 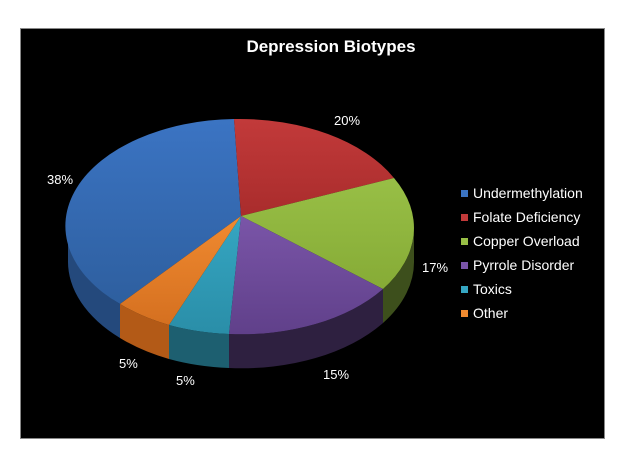 What do you see at coordinates (128, 363) in the screenshot?
I see `label-other: 5%` at bounding box center [128, 363].